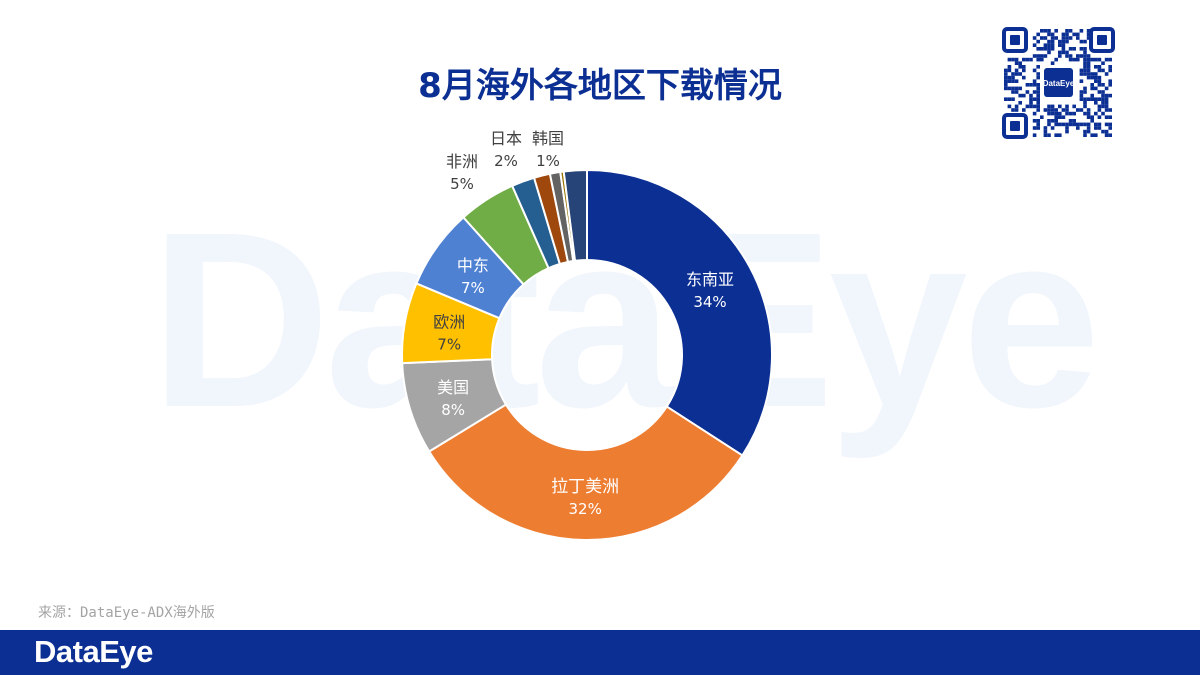 Image resolution: width=1200 pixels, height=675 pixels. What do you see at coordinates (548, 161) in the screenshot?
I see `slice-label-value: 1%` at bounding box center [548, 161].